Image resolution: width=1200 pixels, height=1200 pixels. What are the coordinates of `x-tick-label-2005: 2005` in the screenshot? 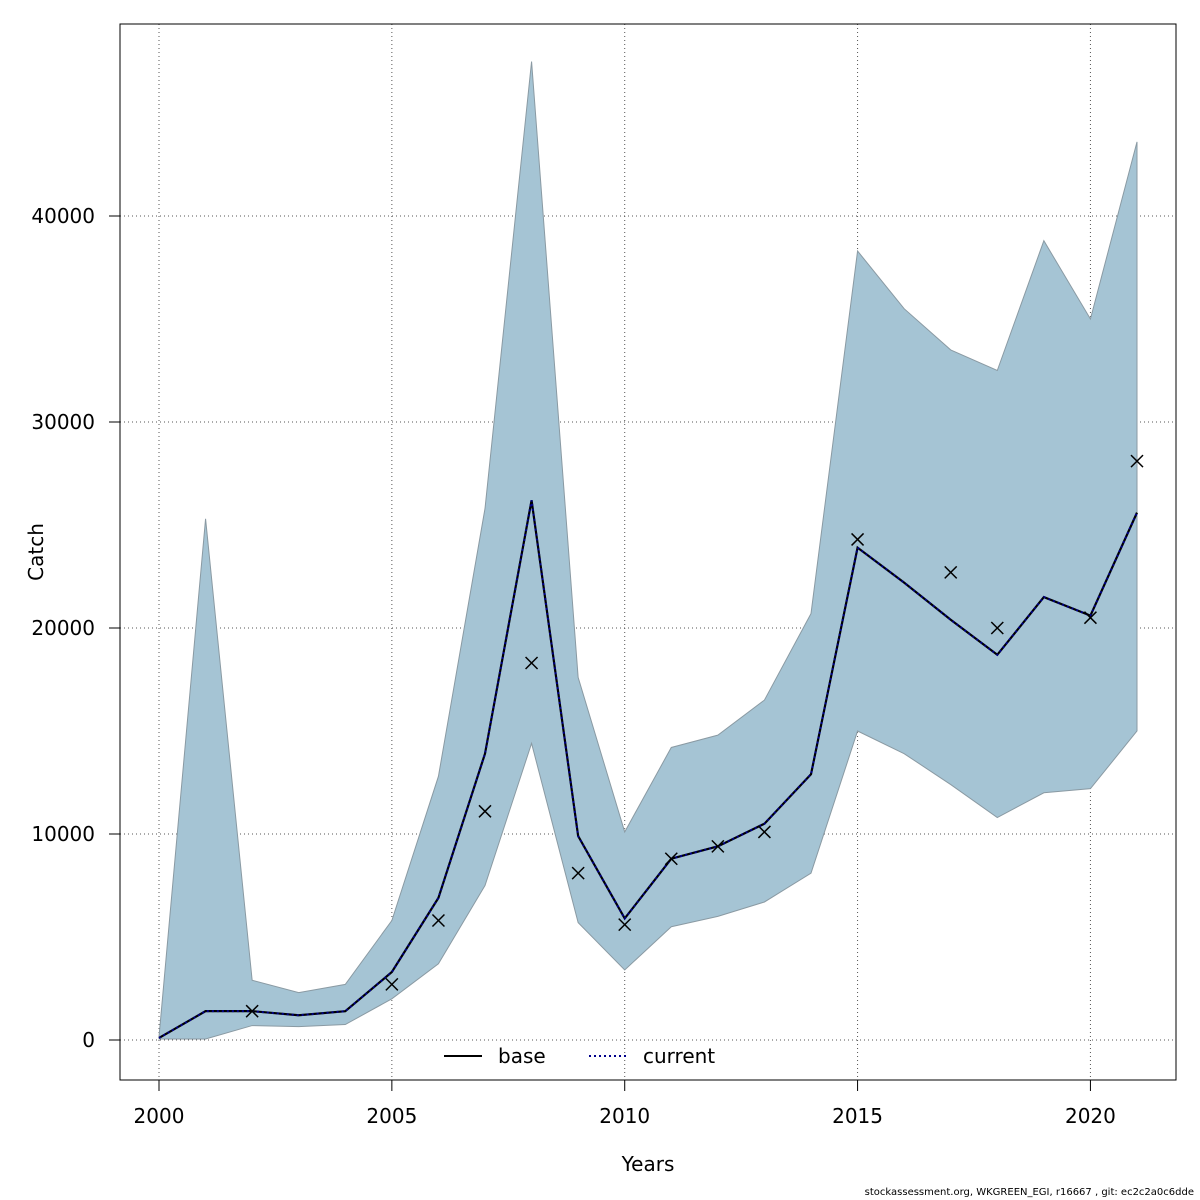 It's located at (391, 1116).